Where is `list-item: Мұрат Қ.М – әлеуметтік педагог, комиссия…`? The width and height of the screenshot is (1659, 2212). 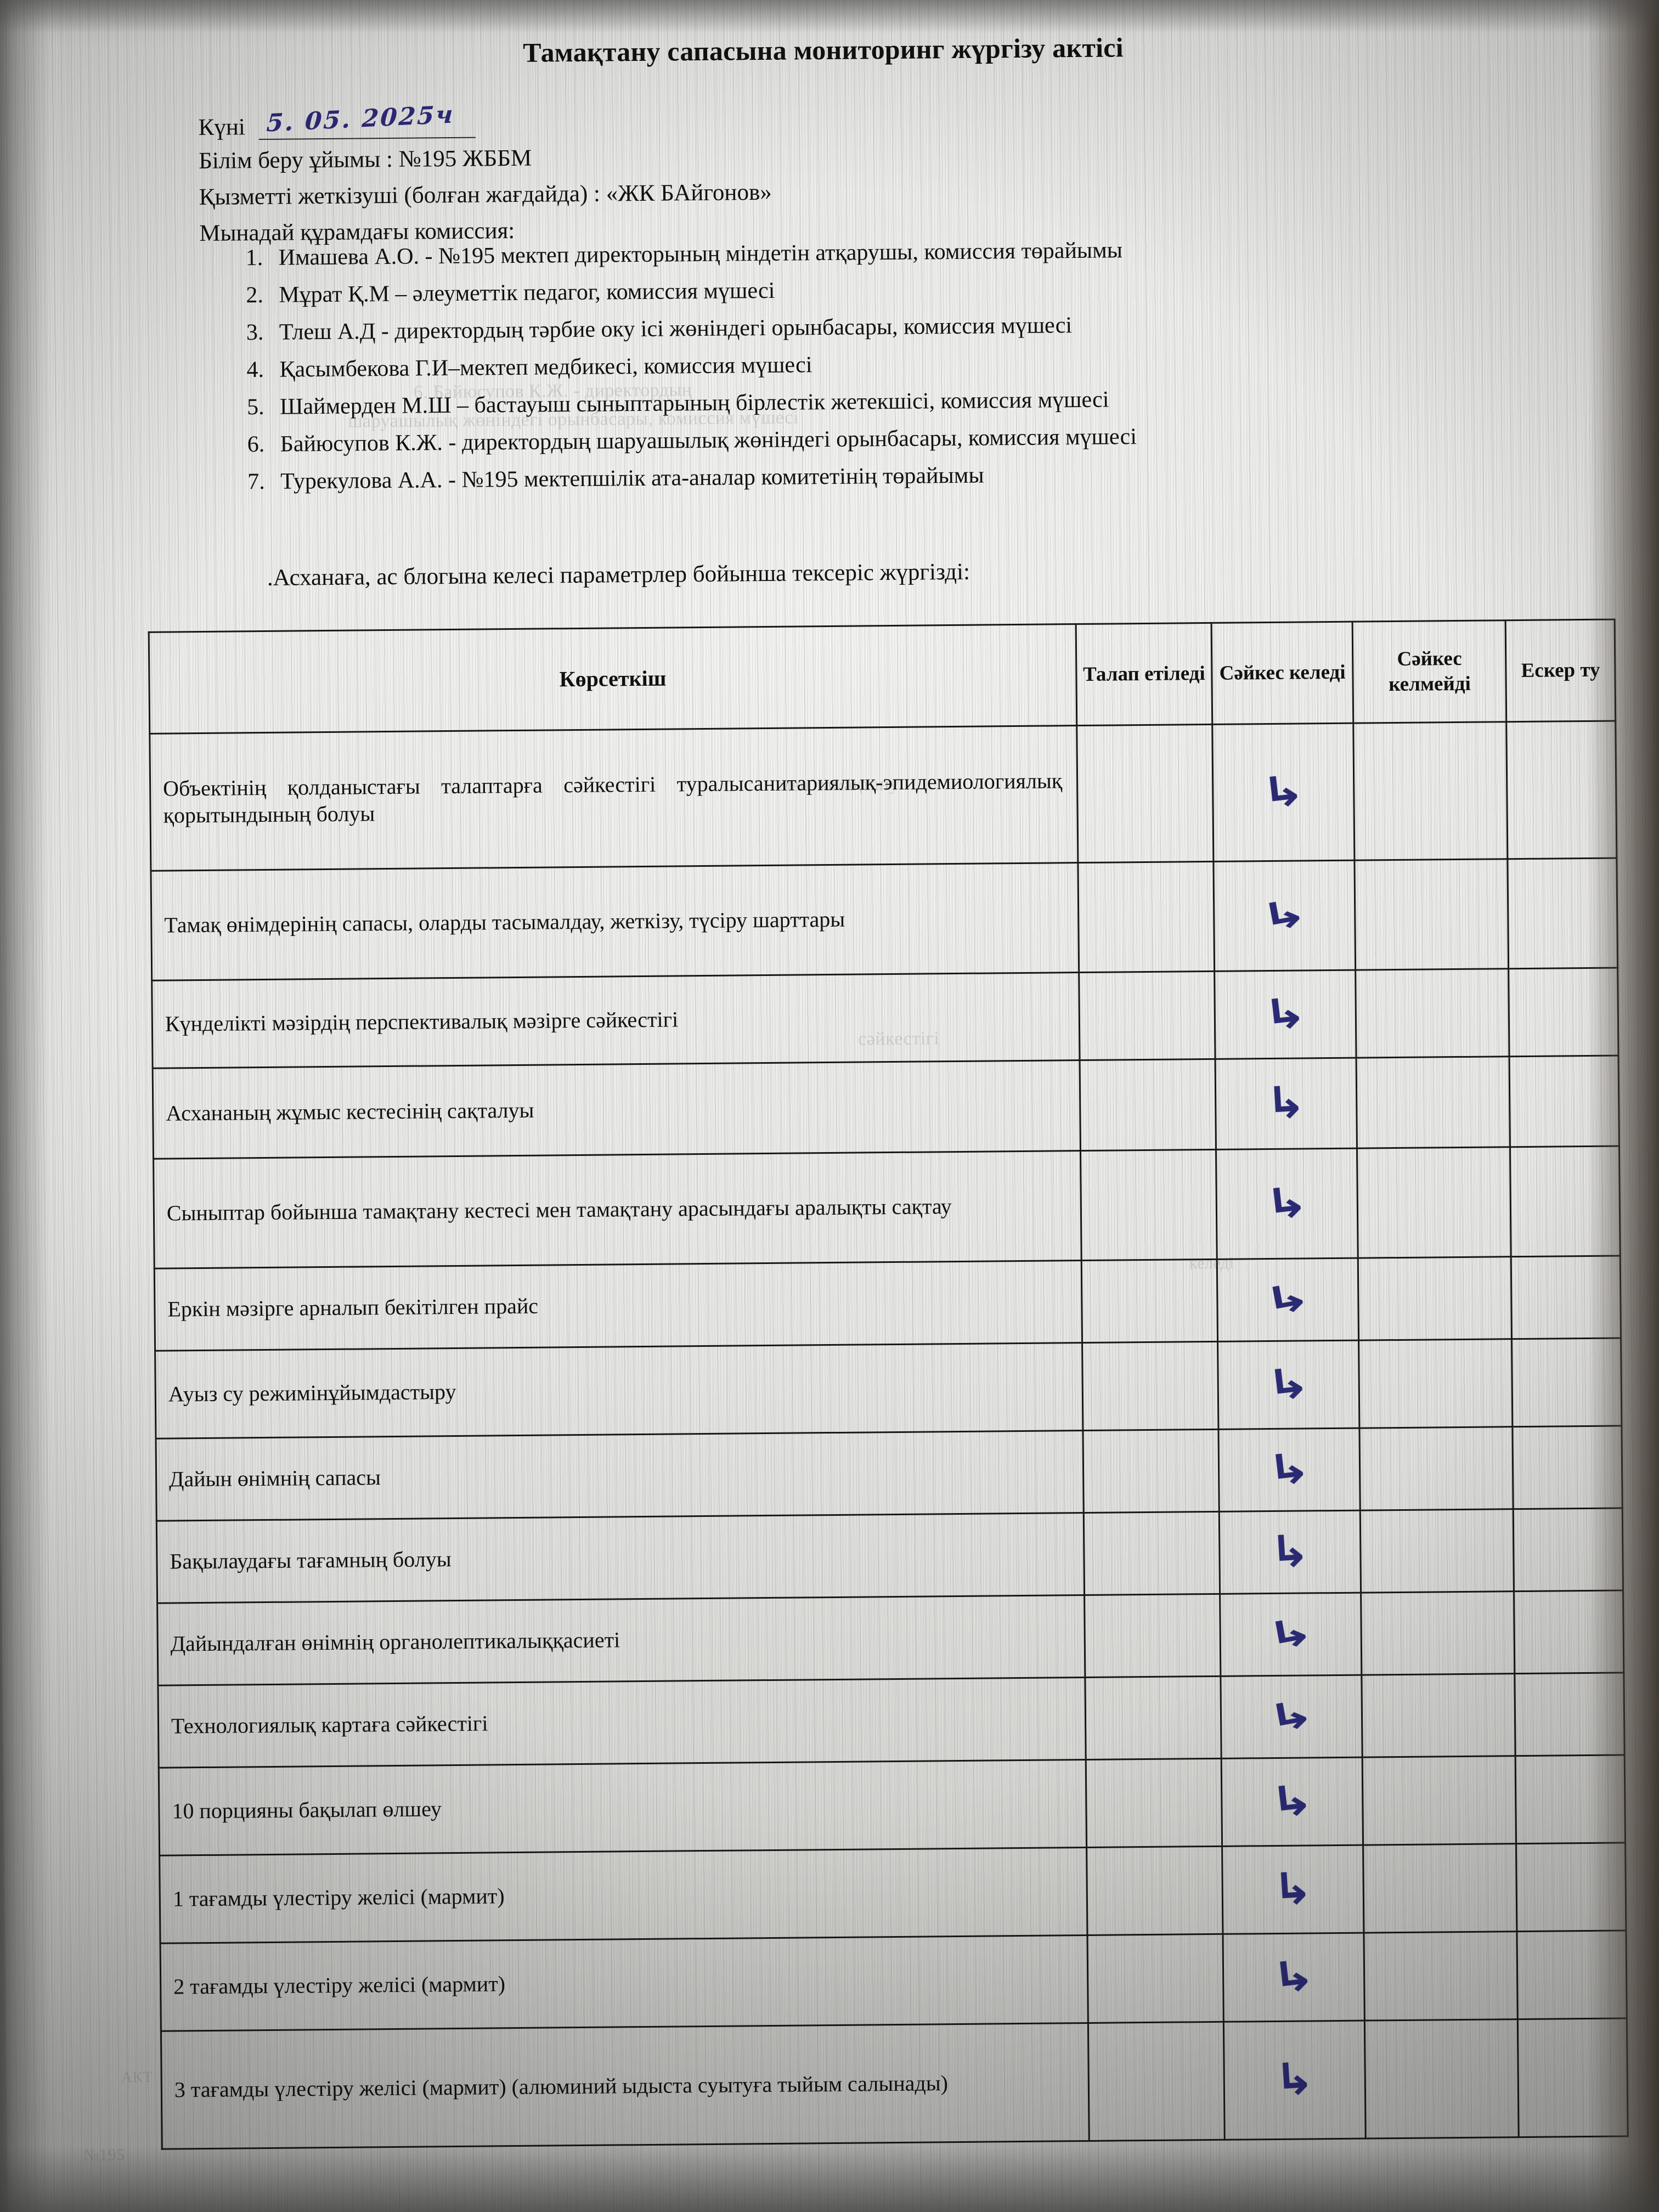 list-item: Мұрат Қ.М – әлеуметтік педагог, комиссия… is located at coordinates (703, 292).